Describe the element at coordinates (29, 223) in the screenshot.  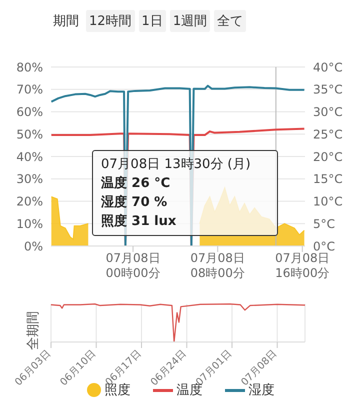
I see `y-tick-label: 10%` at that location.